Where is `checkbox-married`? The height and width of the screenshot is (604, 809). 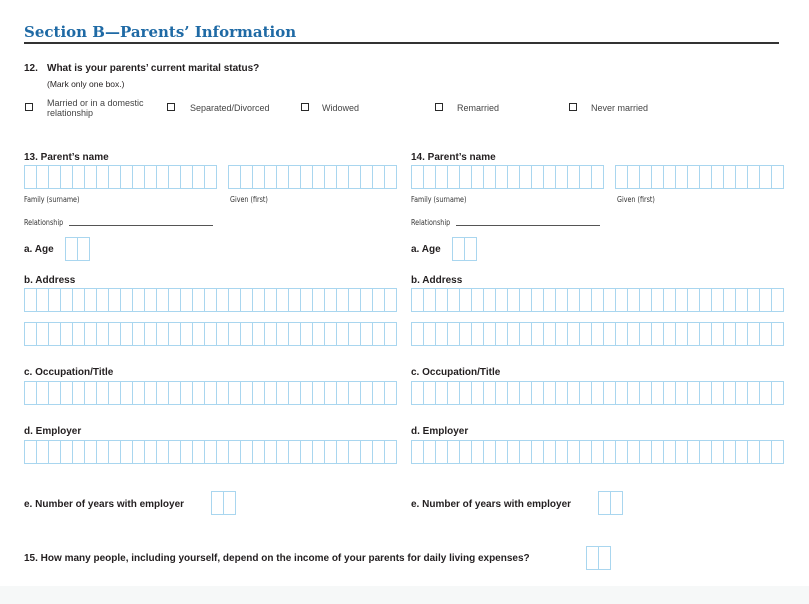
checkbox-married is located at coordinates (29, 107).